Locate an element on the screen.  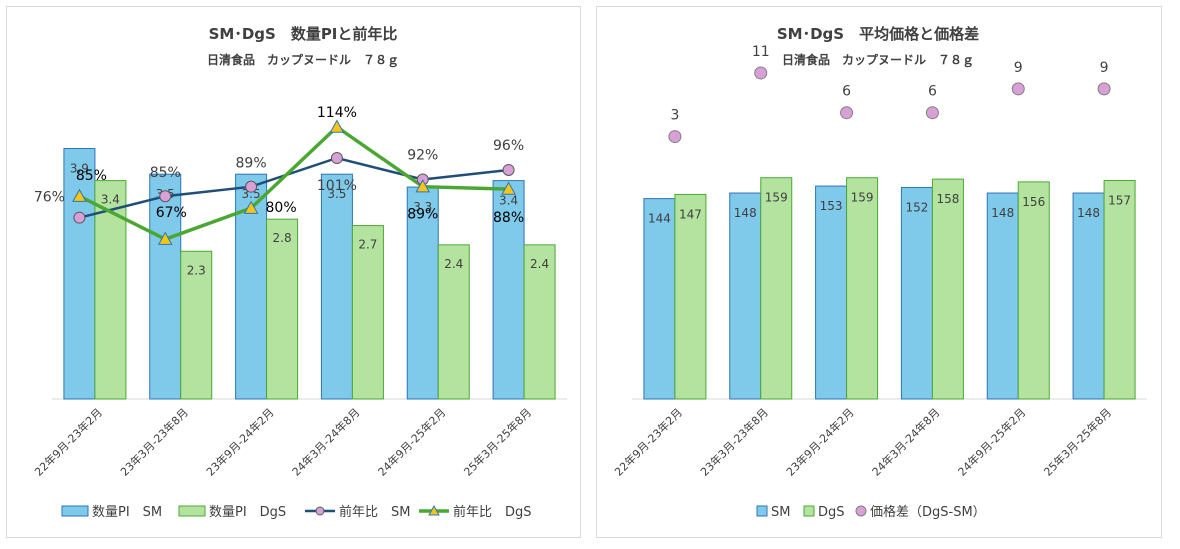
bar-label-sm: 153 is located at coordinates (831, 206).